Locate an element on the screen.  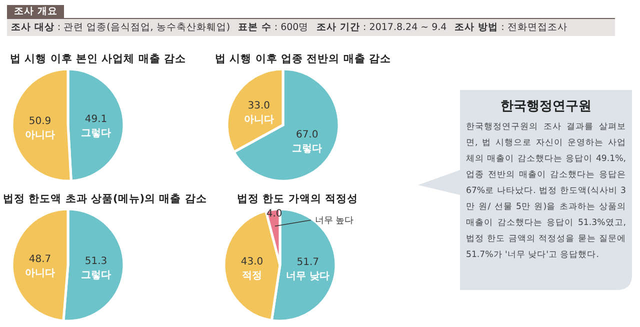
text: 한국행정연구원의 조사 결과를 살펴보면, 법 시행으로 자신이 운영하는 사업체의 매출이 감소했다는 응답이 49.1%, 업종 전반의 매출이 감소했다는 응답은 67%로 나타났다. 법정 한도액(식사비 3만 원/ 선물 5만 원)을 초과하는 상품의 매출이 감소했다는 응답이 51.3%였고, 법정 한도 금액의 적정성을 묻는 질문에 51.7%가 '너무 낮다'고 응답했다. is located at coordinates (546, 191).